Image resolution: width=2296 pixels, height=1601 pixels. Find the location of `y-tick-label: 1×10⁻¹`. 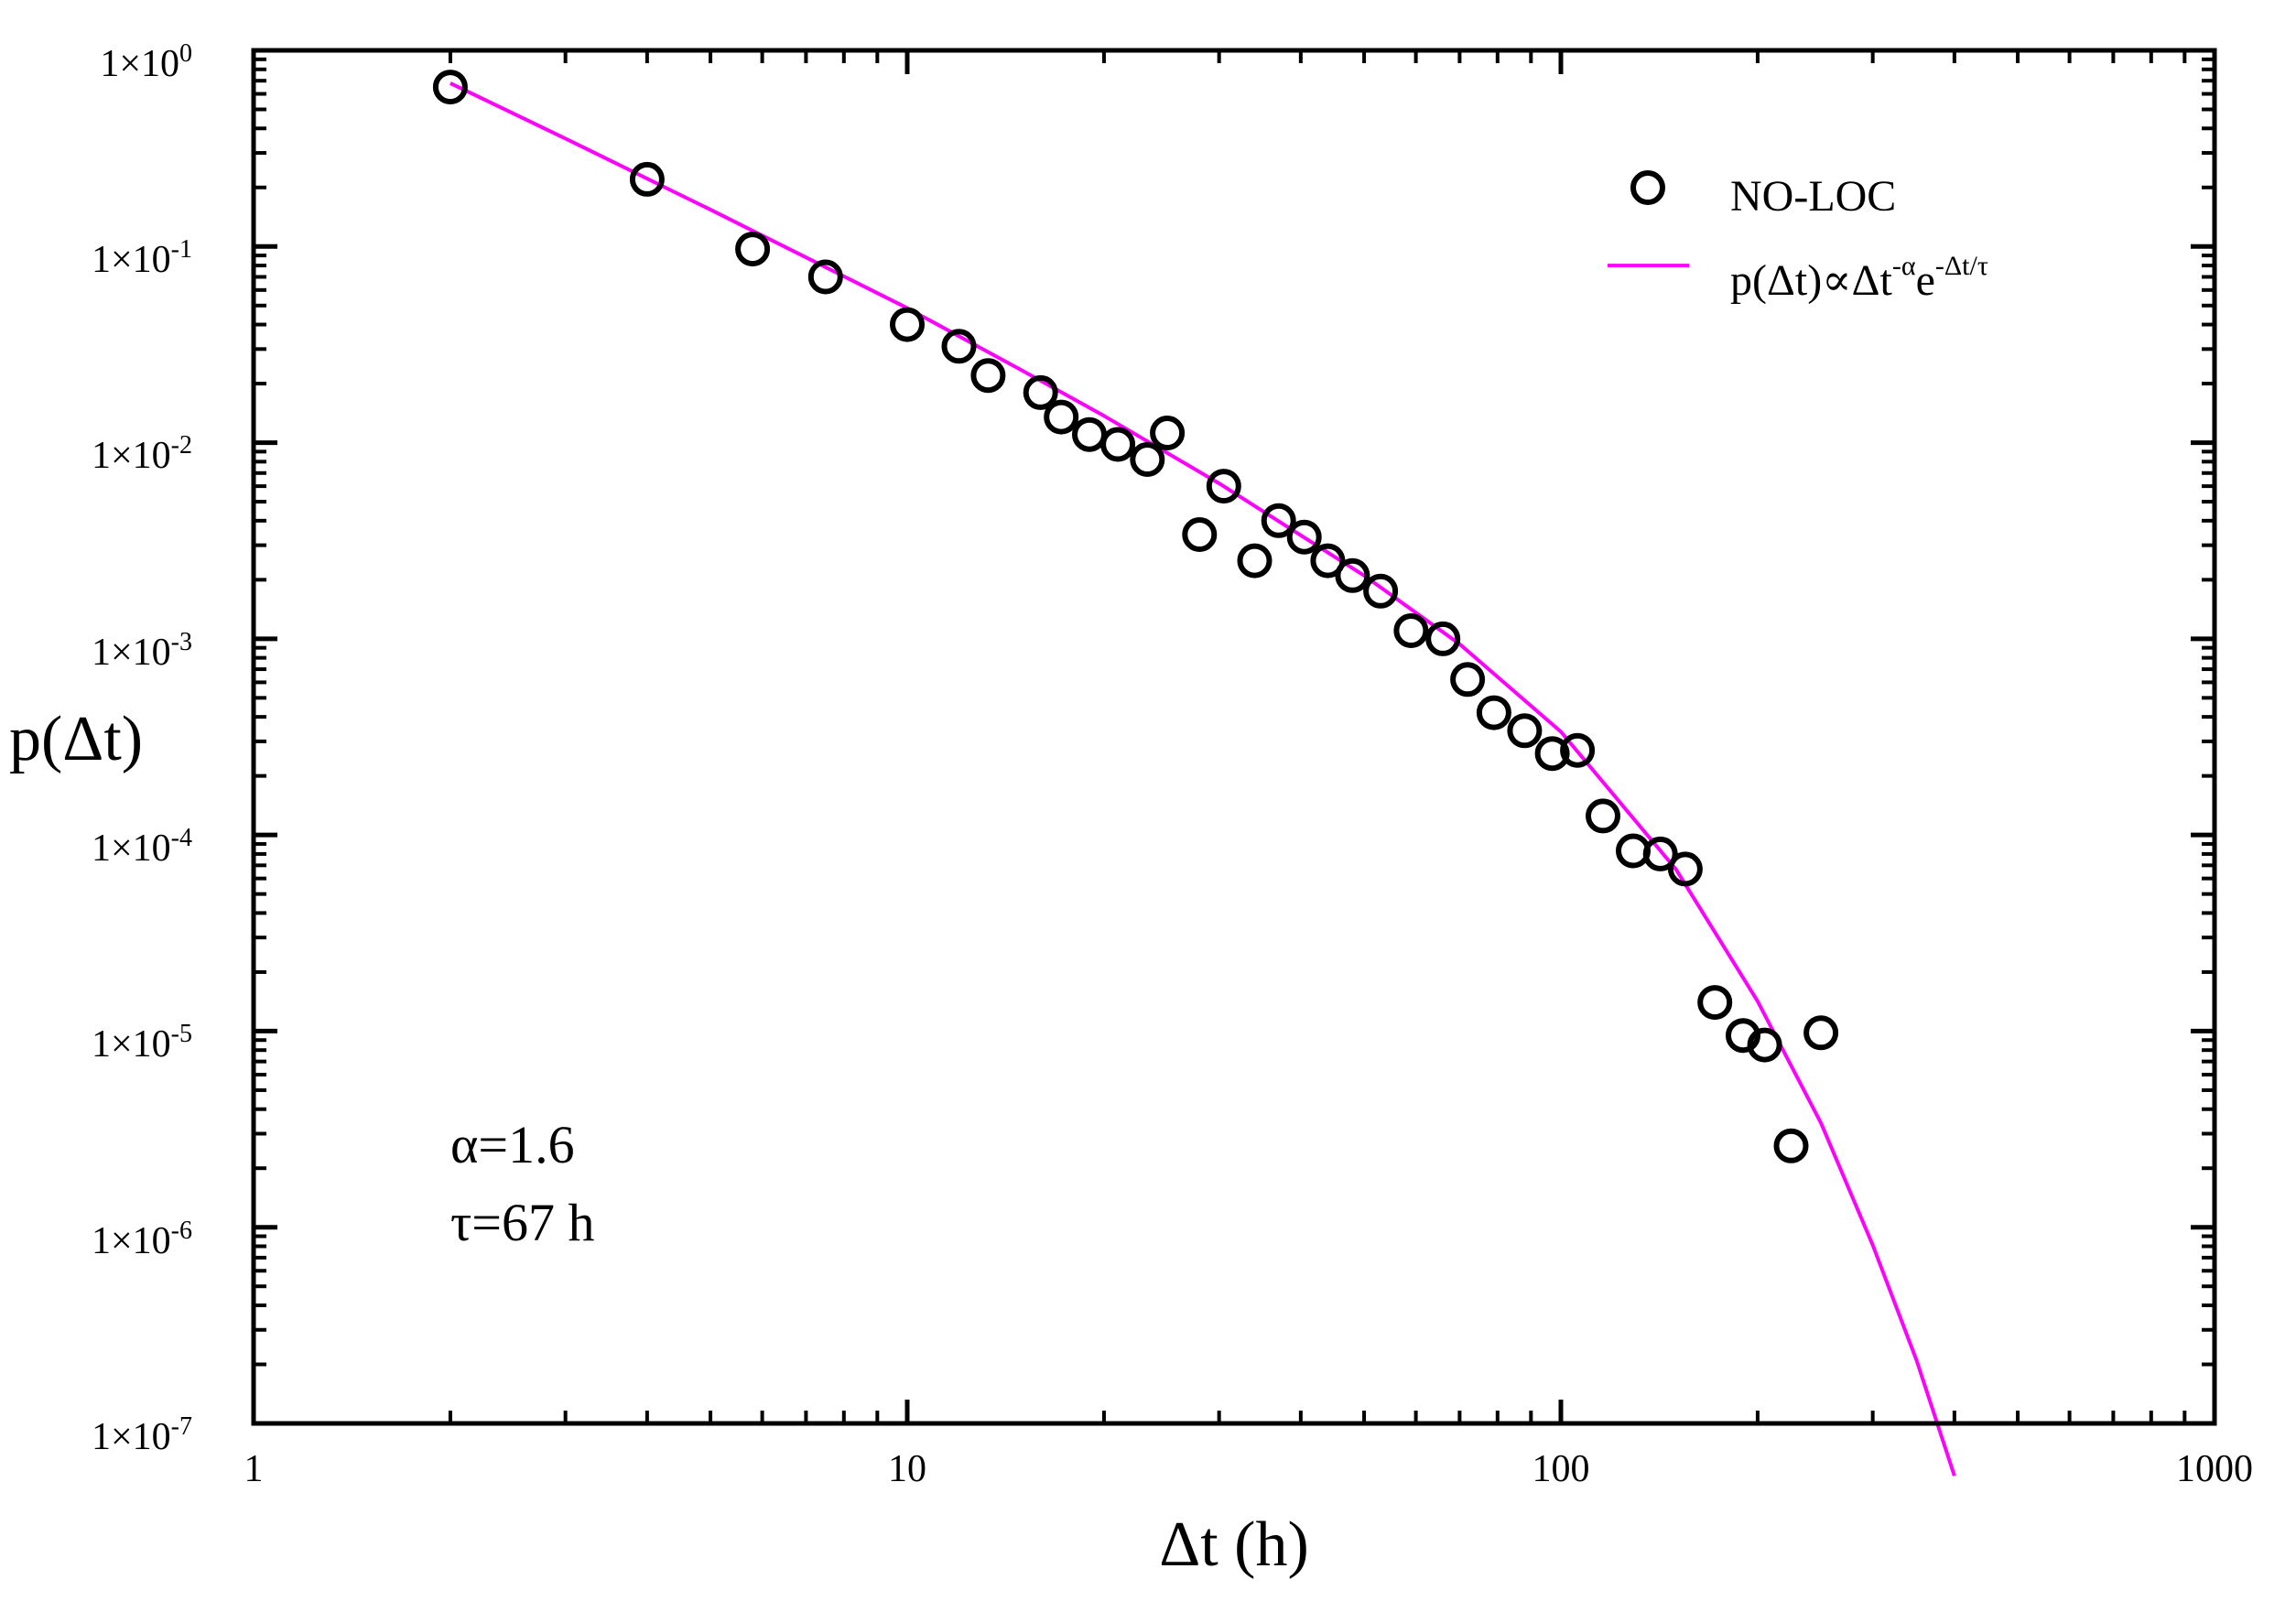

y-tick-label: 1×10⁻¹ is located at coordinates (142, 258).